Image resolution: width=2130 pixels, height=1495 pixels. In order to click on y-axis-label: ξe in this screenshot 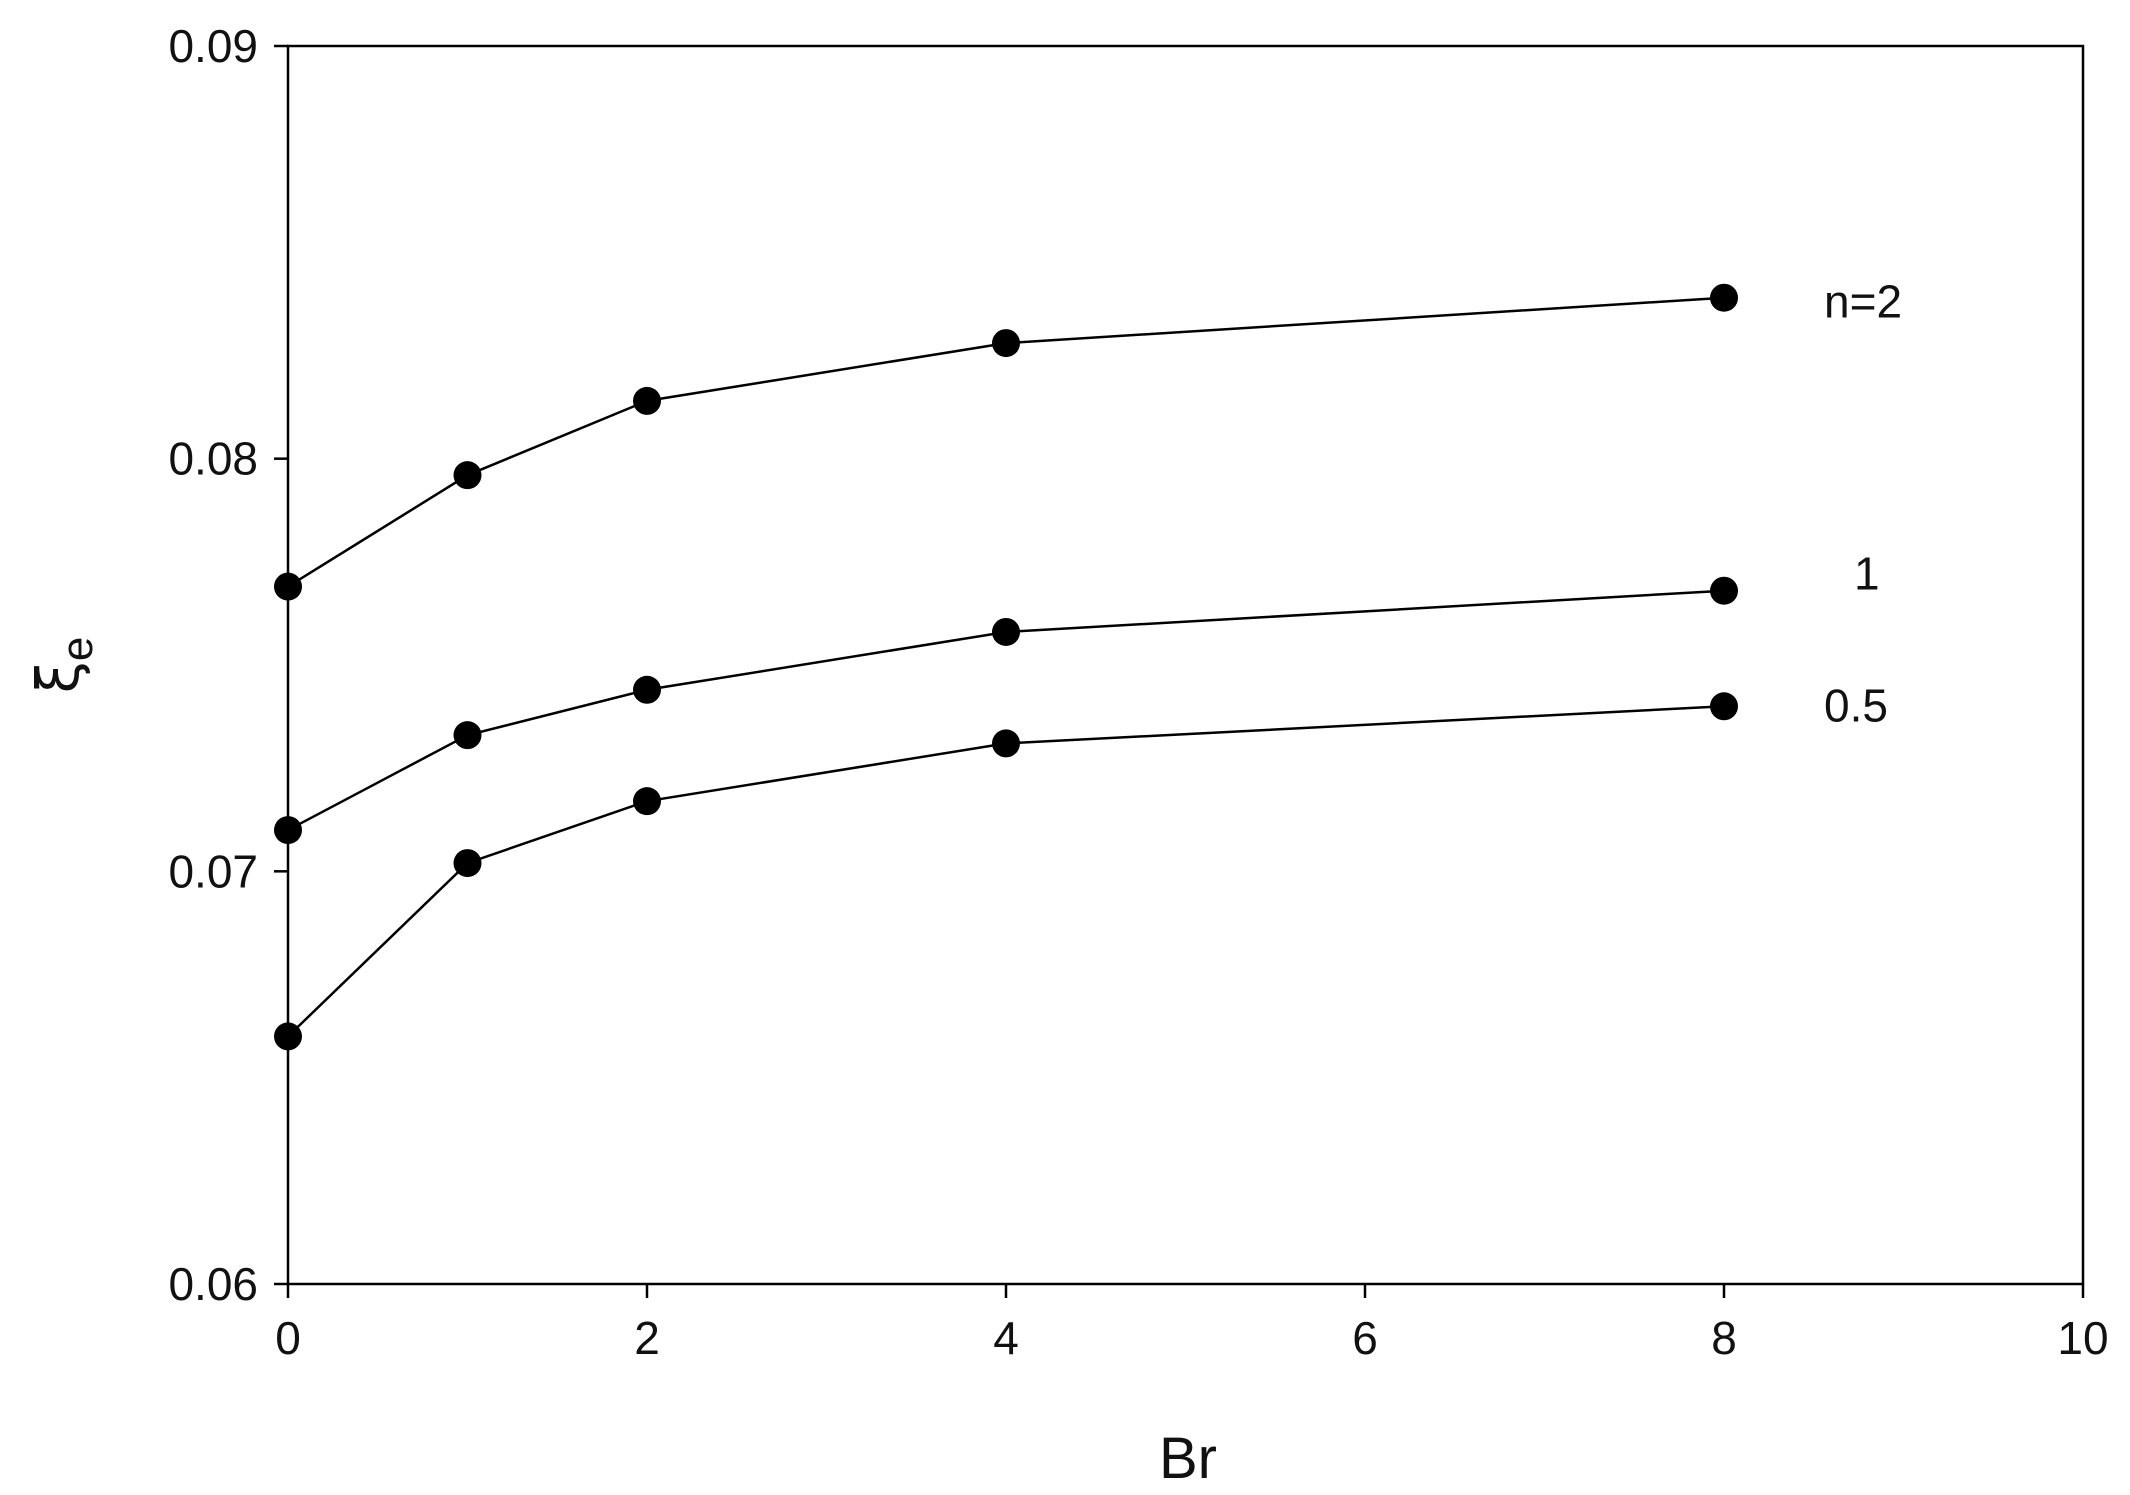, I will do `click(63, 665)`.